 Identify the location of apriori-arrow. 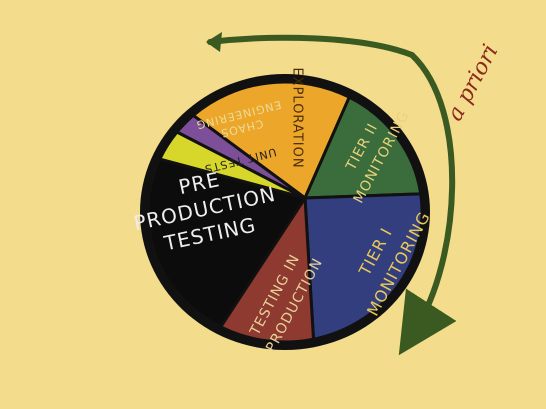
(427, 204).